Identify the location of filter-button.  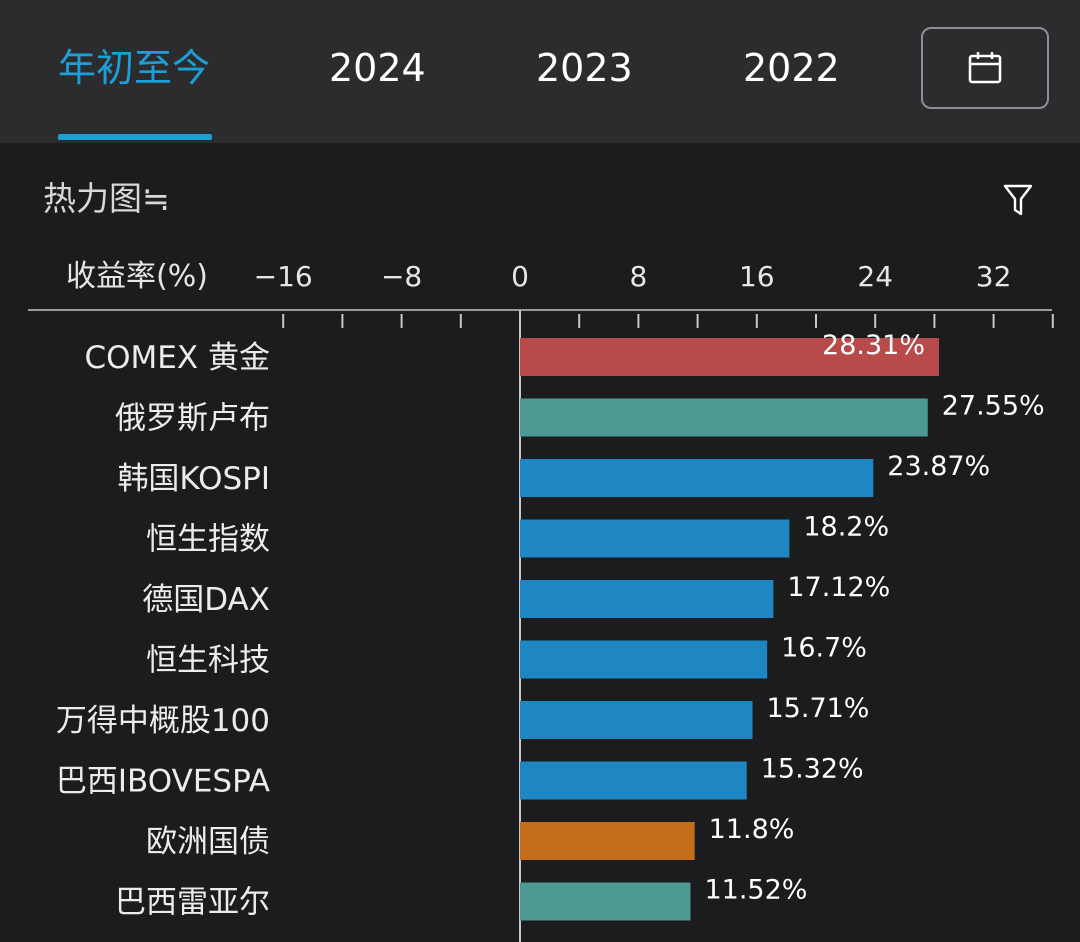
(1018, 200).